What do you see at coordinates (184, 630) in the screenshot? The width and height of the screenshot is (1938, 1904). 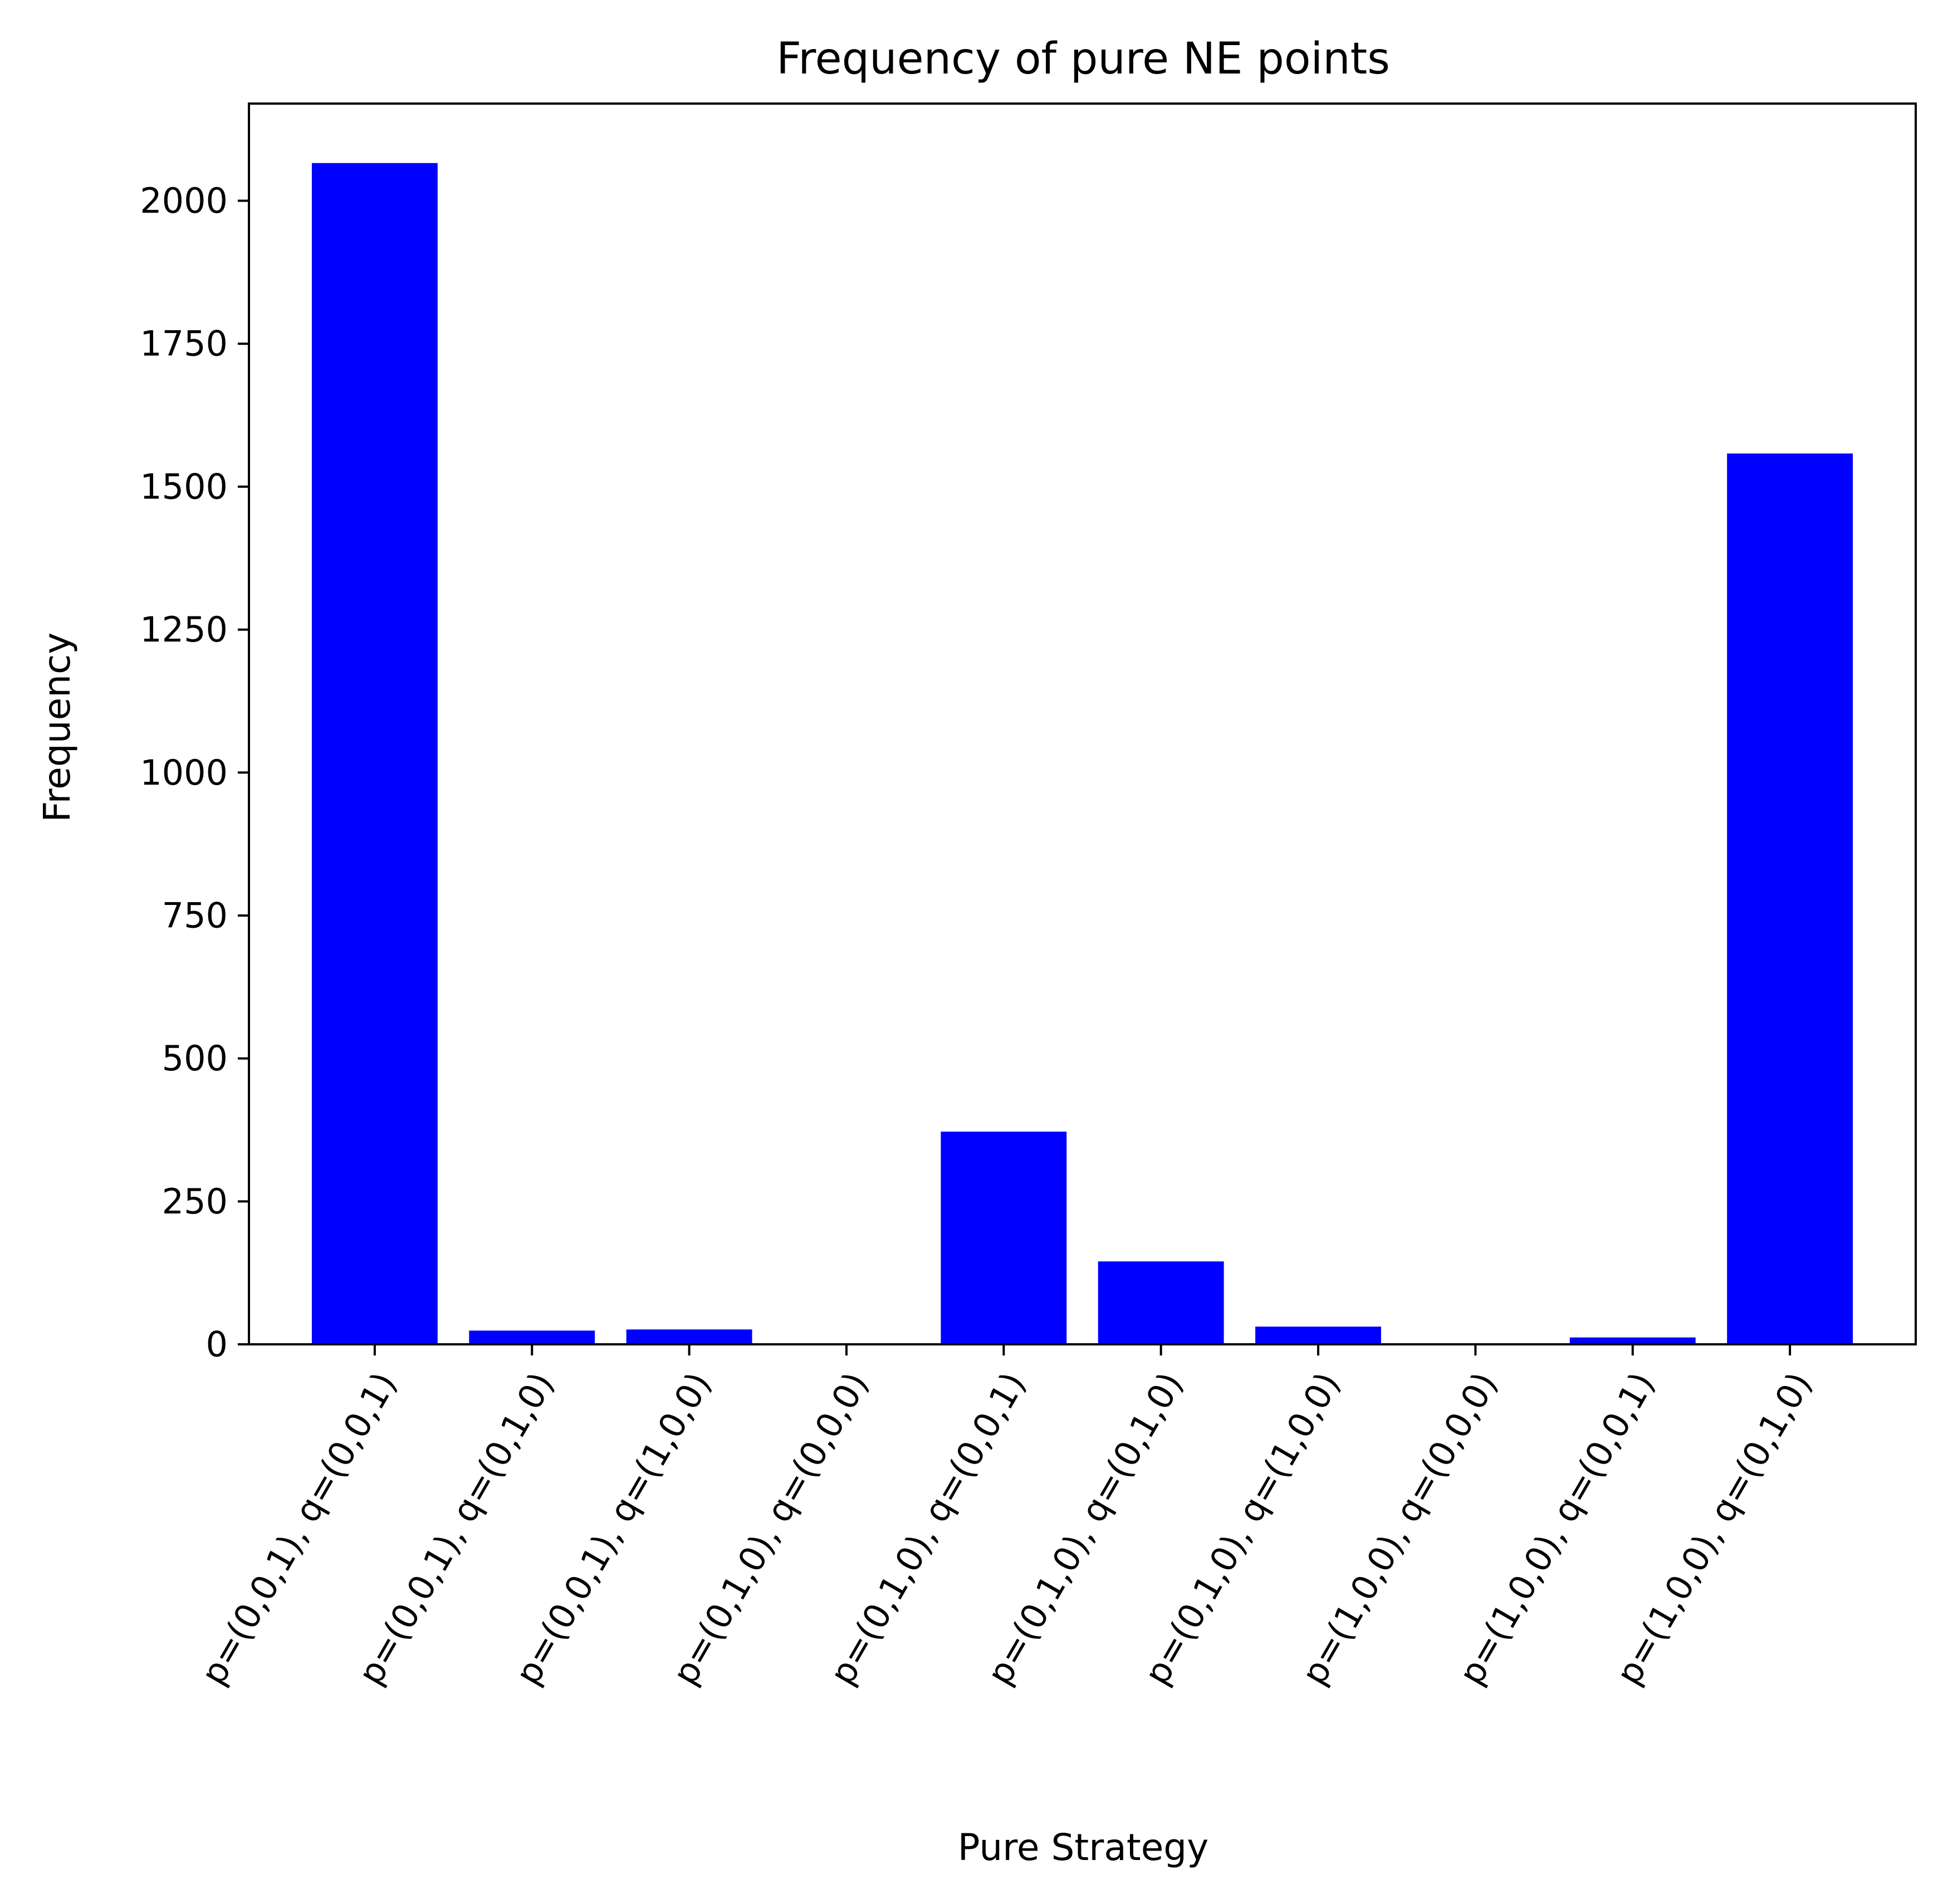 I see `y-tick-label: 1250` at bounding box center [184, 630].